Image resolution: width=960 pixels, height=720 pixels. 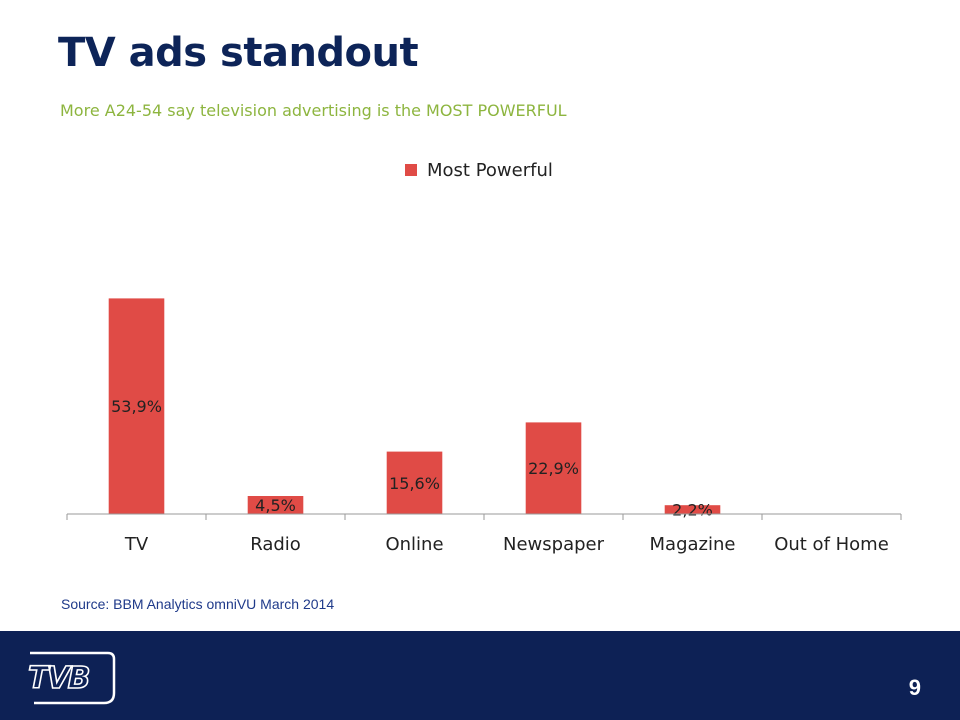 What do you see at coordinates (490, 170) in the screenshot?
I see `legend-label: Most Powerful` at bounding box center [490, 170].